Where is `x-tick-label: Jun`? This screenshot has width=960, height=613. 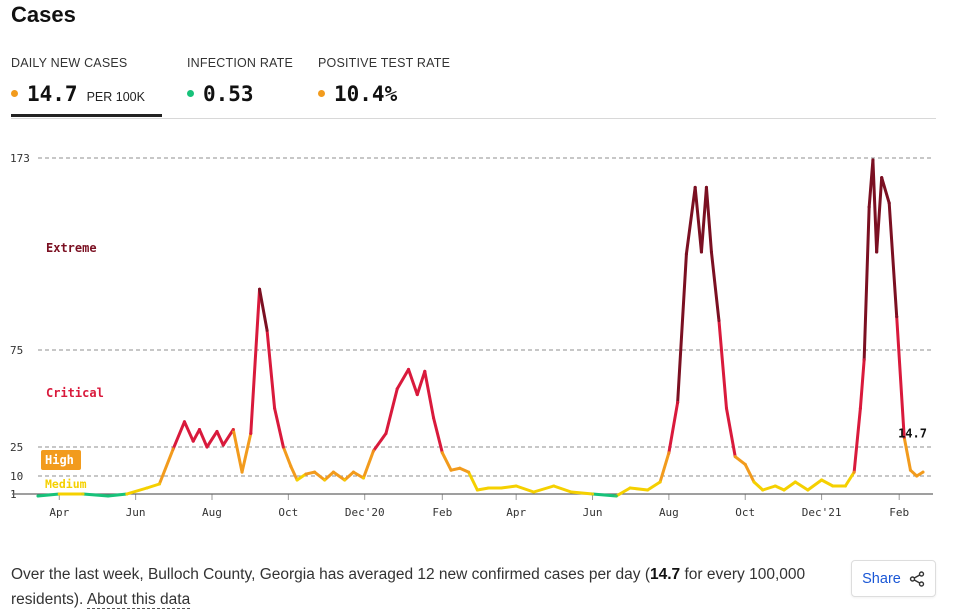
x-tick-label: Jun is located at coordinates (593, 512).